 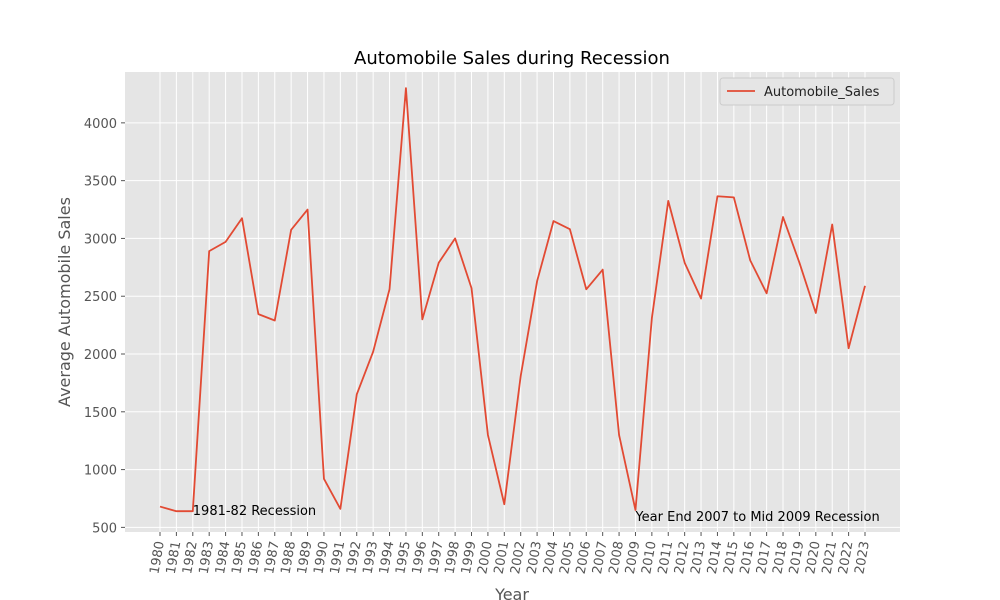 I want to click on x-tick-label: 2015, so click(x=731, y=557).